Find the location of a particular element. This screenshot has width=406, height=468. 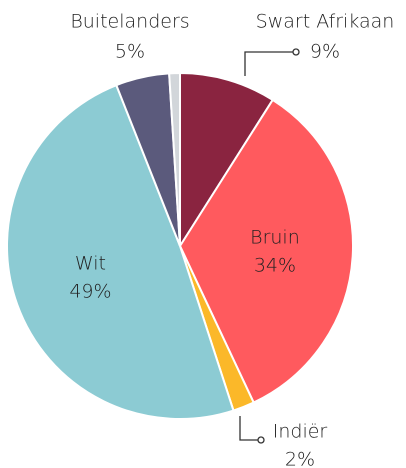

value-label: 2% is located at coordinates (300, 458).